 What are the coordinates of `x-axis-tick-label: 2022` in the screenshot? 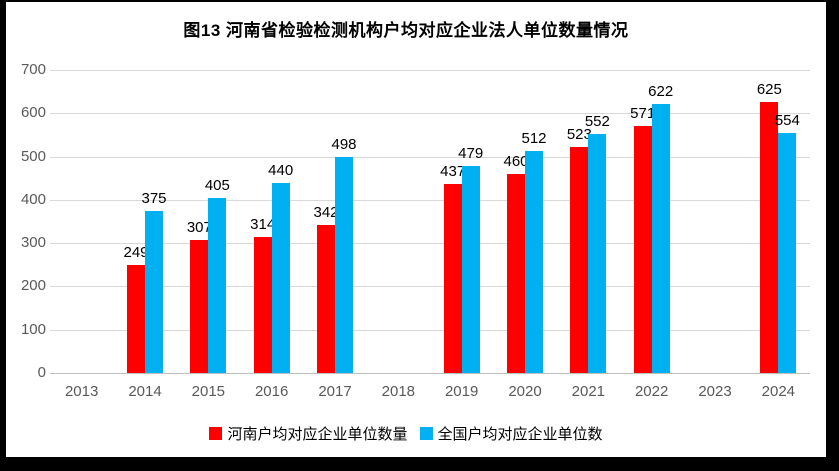 It's located at (651, 391).